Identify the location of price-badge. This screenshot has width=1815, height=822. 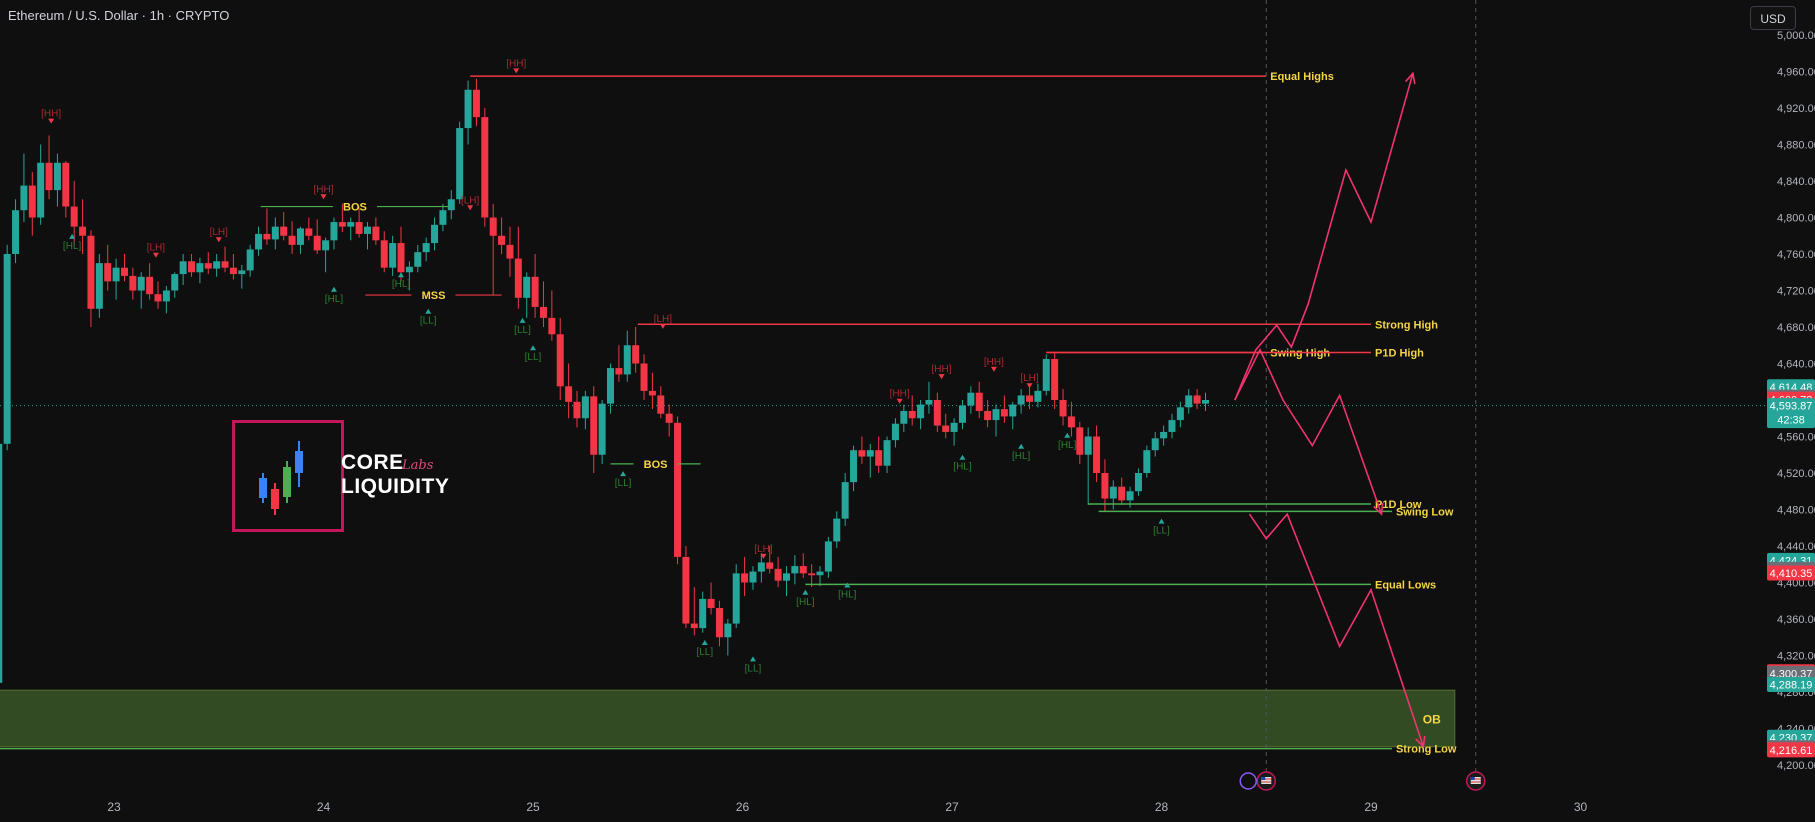
(1791, 413).